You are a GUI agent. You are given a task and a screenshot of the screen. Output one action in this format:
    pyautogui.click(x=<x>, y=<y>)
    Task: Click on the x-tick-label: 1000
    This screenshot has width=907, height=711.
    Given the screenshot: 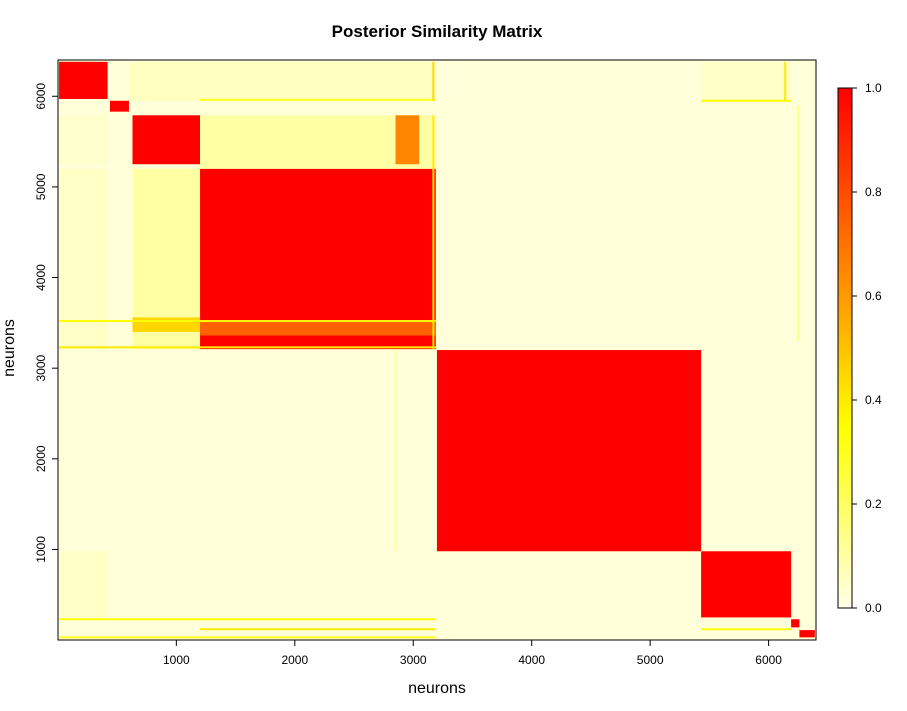 What is the action you would take?
    pyautogui.click(x=176, y=660)
    